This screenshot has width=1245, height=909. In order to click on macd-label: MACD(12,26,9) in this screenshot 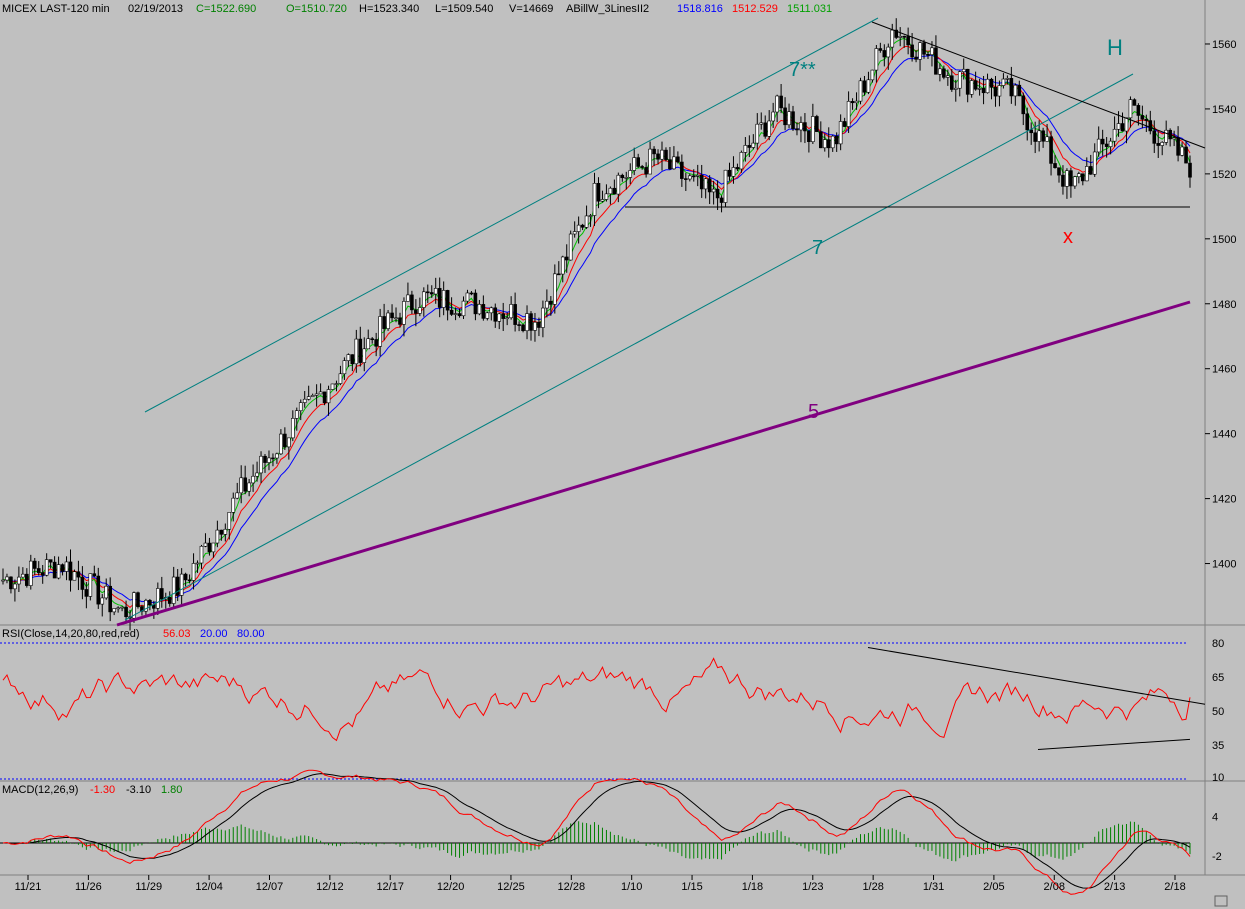, I will do `click(40, 790)`.